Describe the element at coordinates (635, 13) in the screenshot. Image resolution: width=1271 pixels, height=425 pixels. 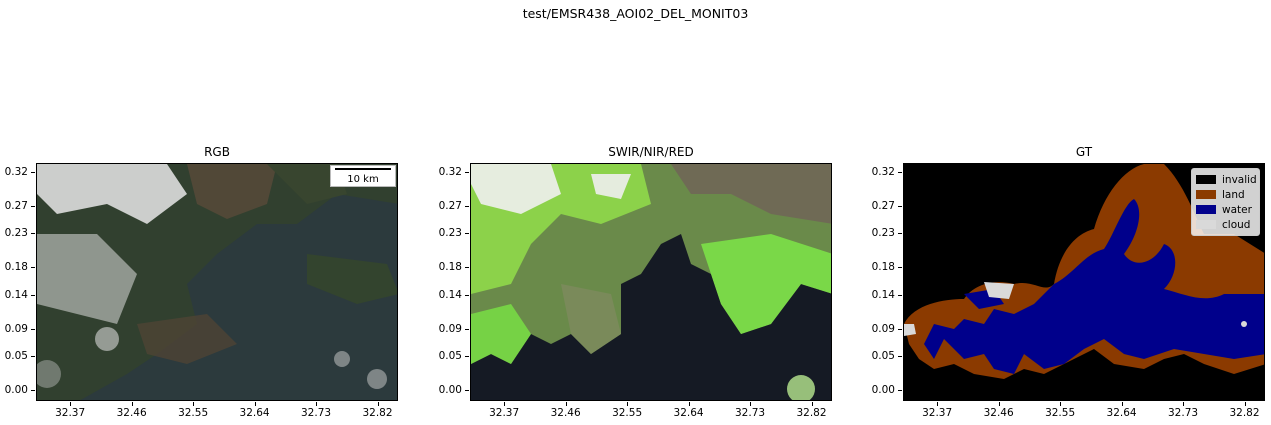
I see `figure-title: test/EMSR438_AOI02_DEL_MONIT03` at that location.